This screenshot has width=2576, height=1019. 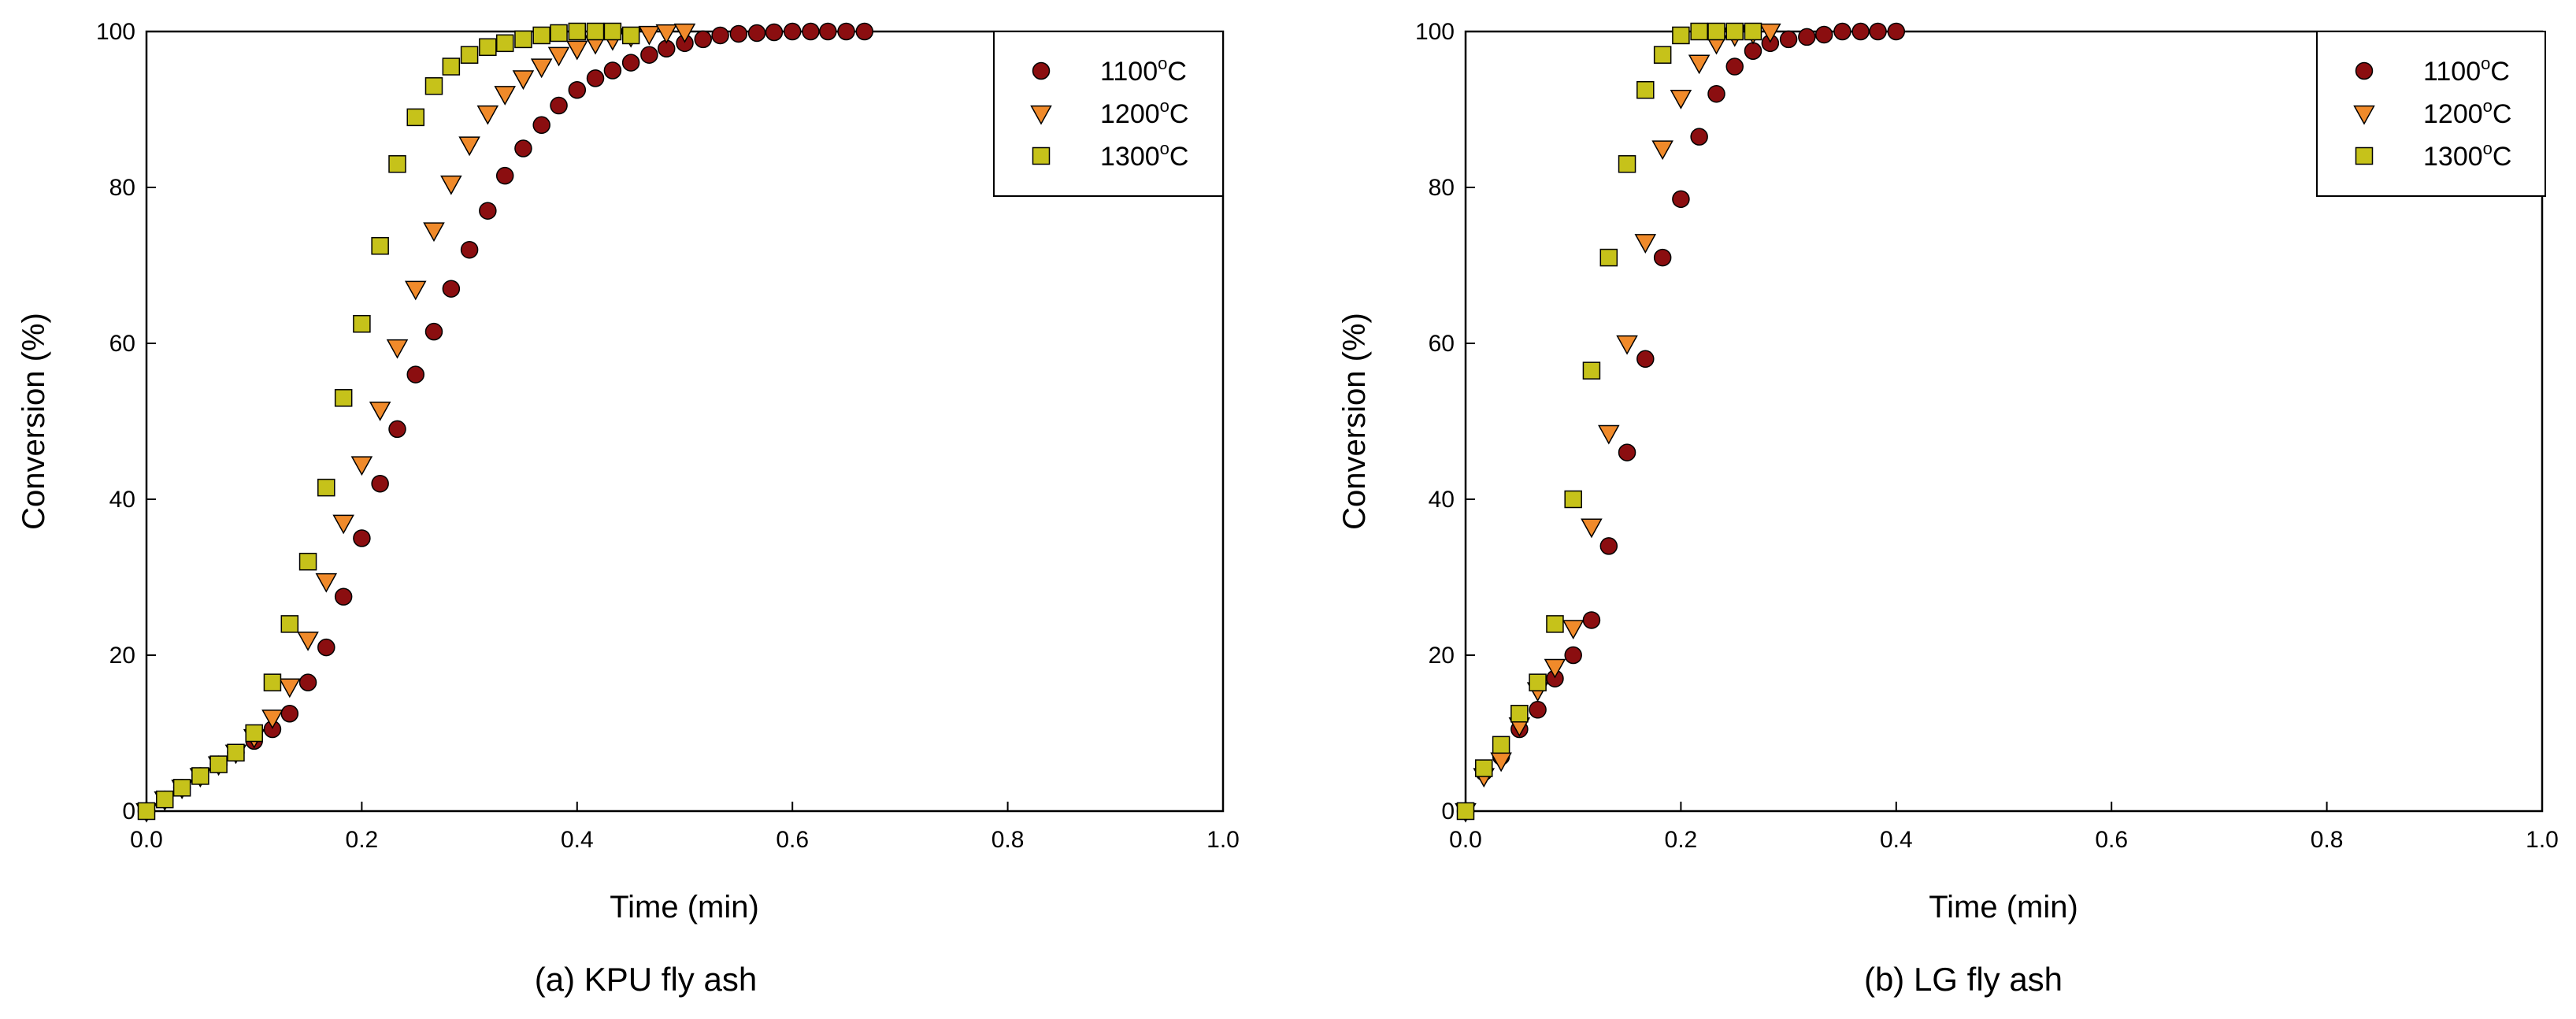 What do you see at coordinates (1442, 188) in the screenshot?
I see `y-tick-label: 80` at bounding box center [1442, 188].